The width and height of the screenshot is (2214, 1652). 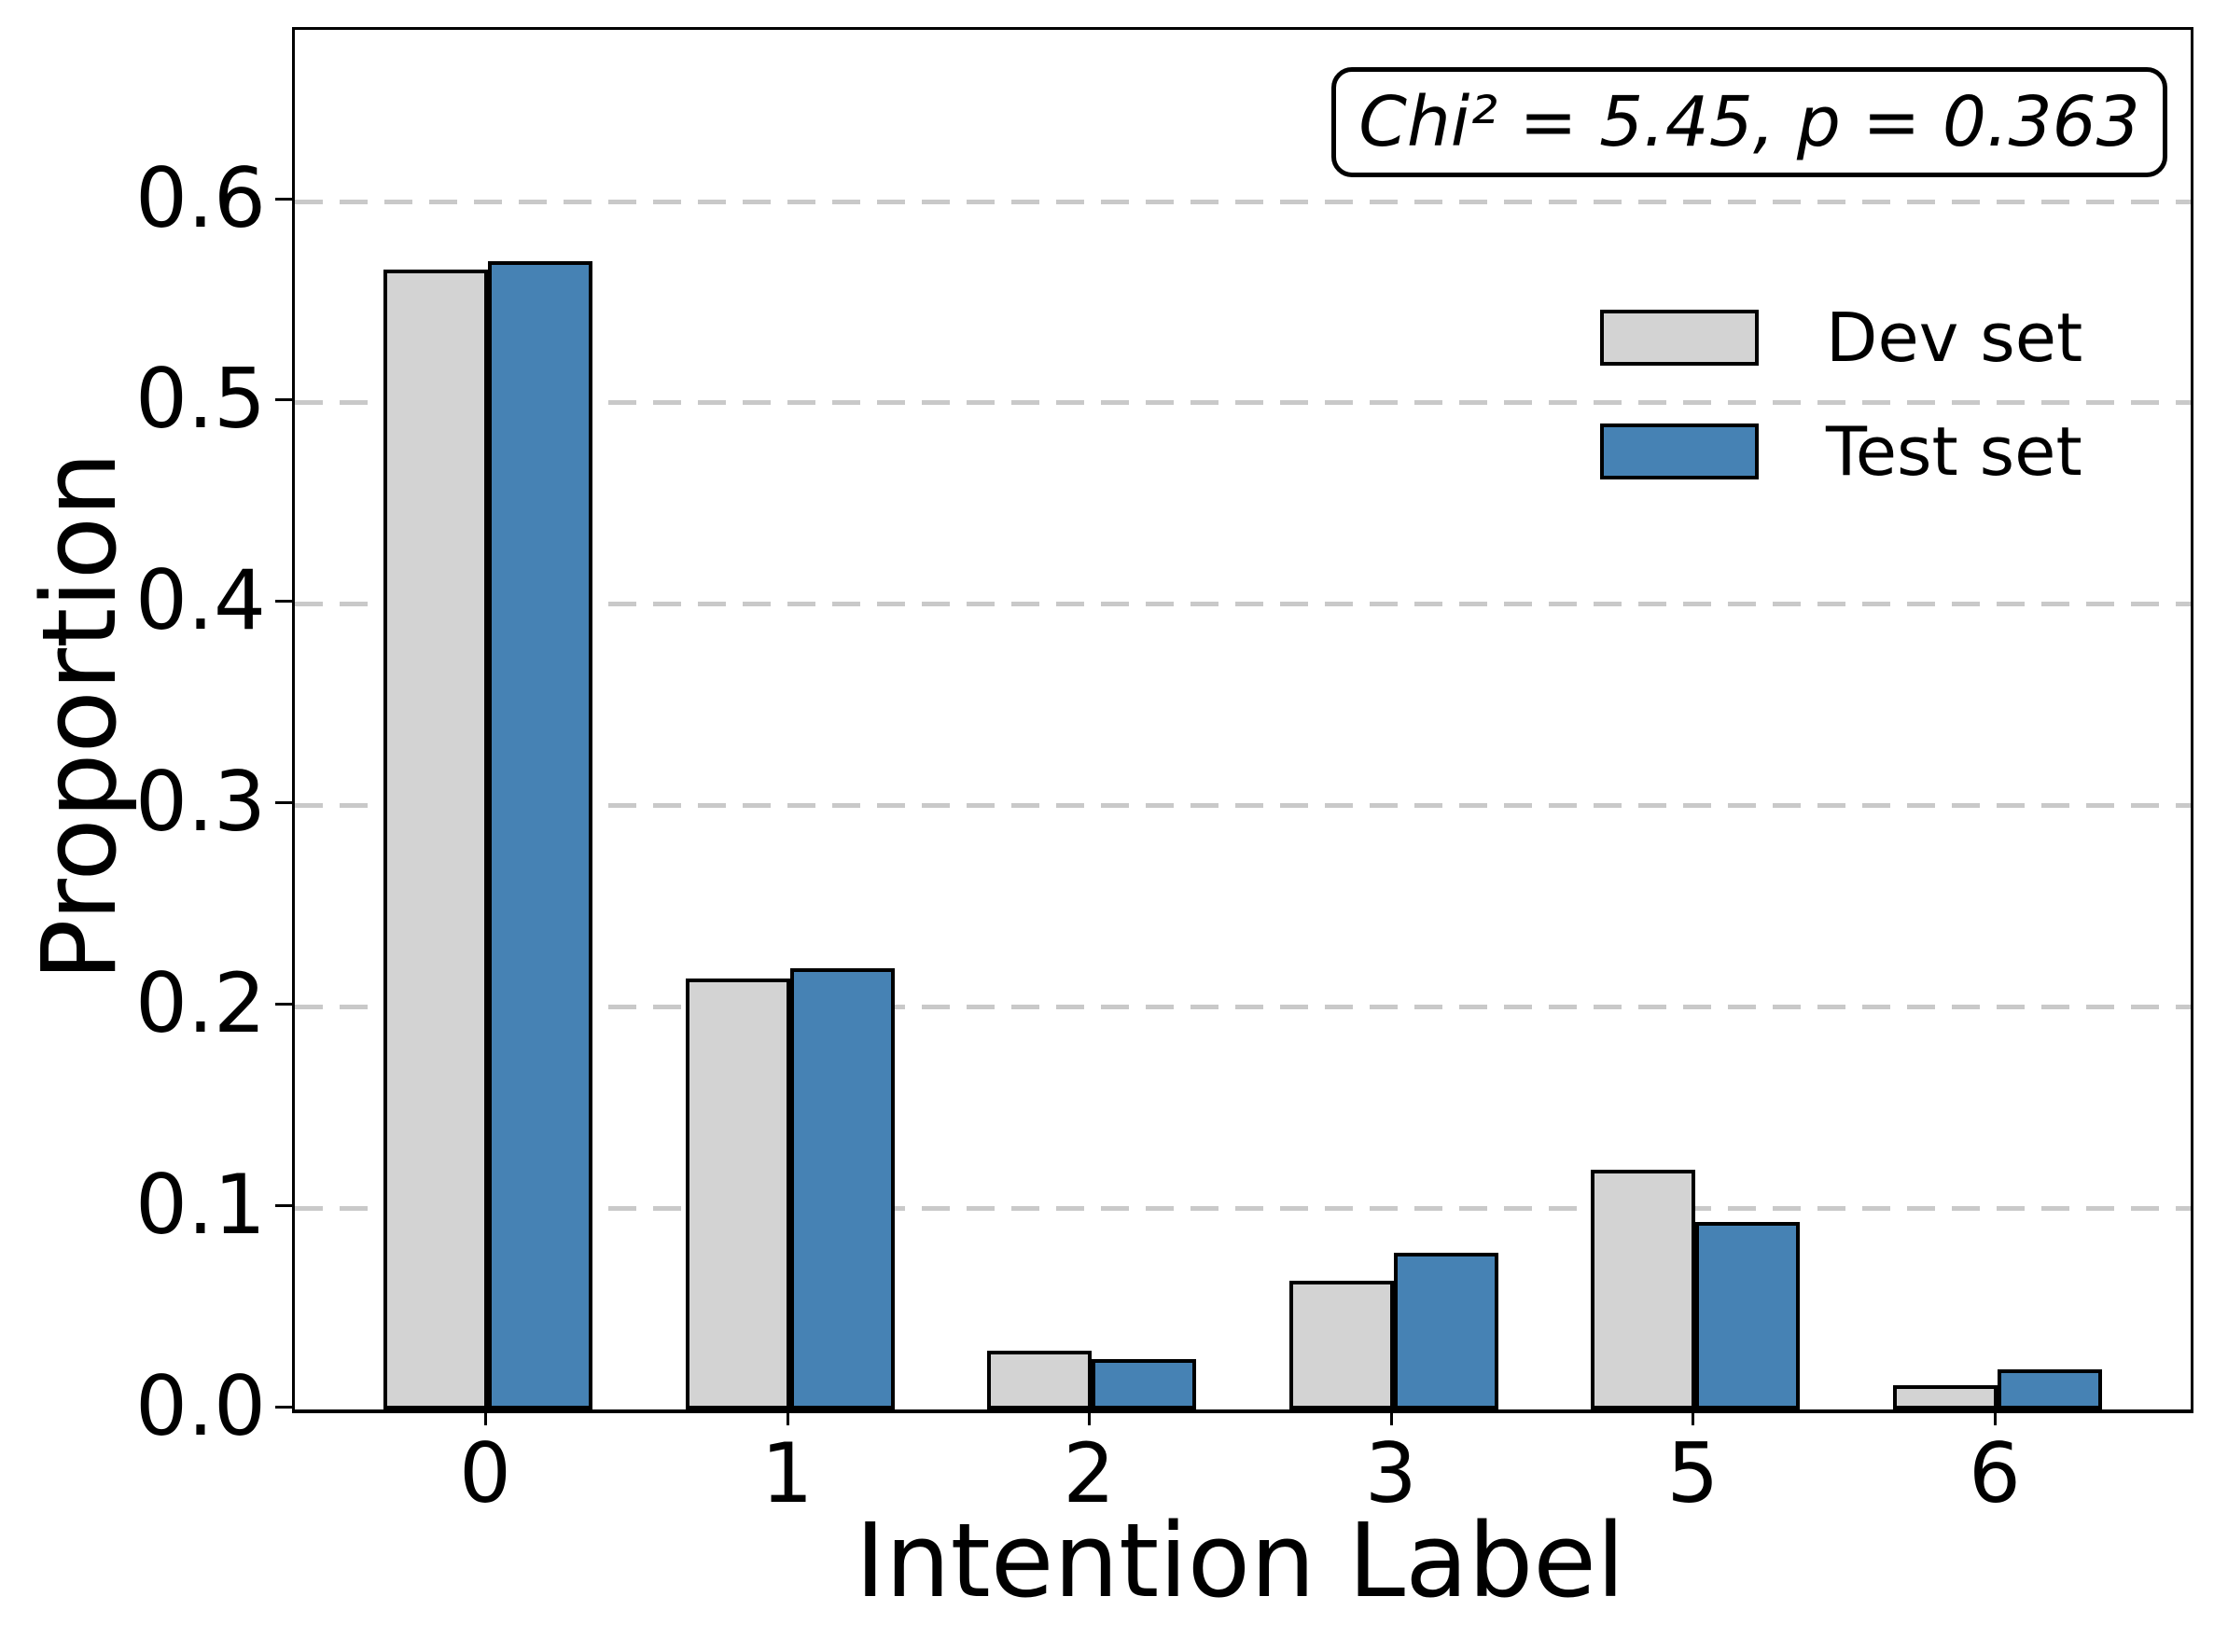 I want to click on y-tick-label-0.0: 0.0, so click(x=200, y=1406).